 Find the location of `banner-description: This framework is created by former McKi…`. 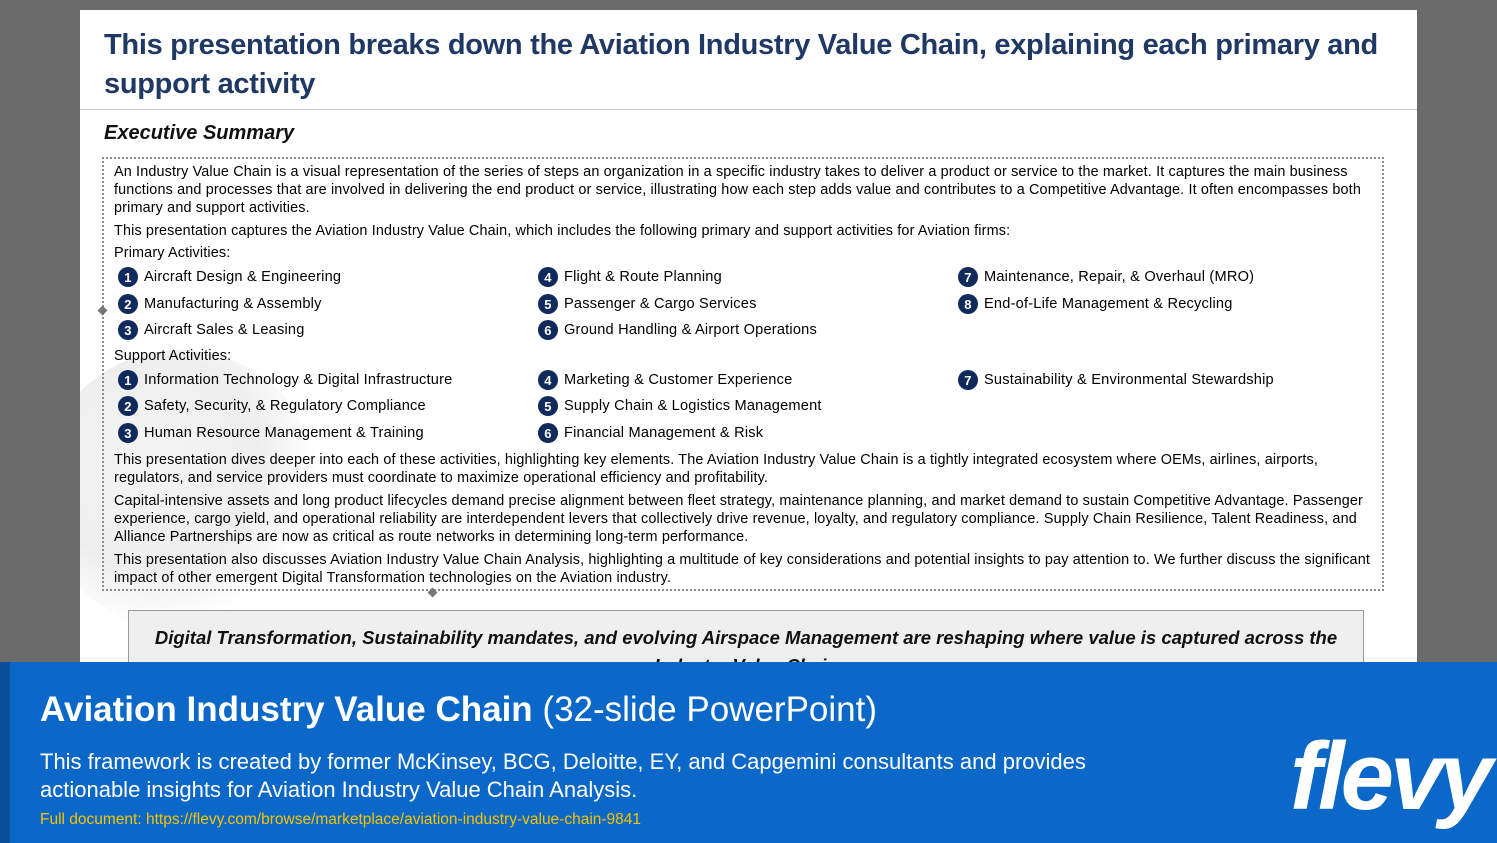

banner-description: This framework is created by former McKi… is located at coordinates (563, 775).